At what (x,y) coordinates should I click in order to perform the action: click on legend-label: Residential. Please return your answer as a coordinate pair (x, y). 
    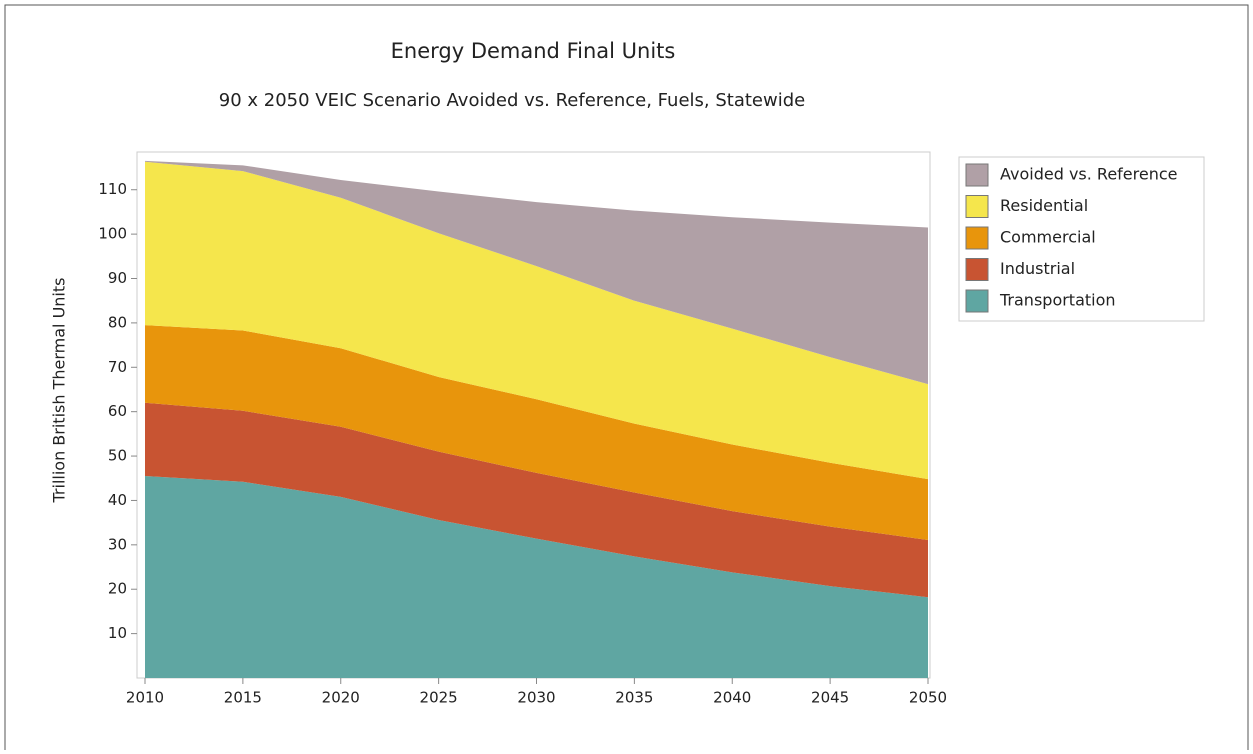
    Looking at the image, I should click on (1044, 205).